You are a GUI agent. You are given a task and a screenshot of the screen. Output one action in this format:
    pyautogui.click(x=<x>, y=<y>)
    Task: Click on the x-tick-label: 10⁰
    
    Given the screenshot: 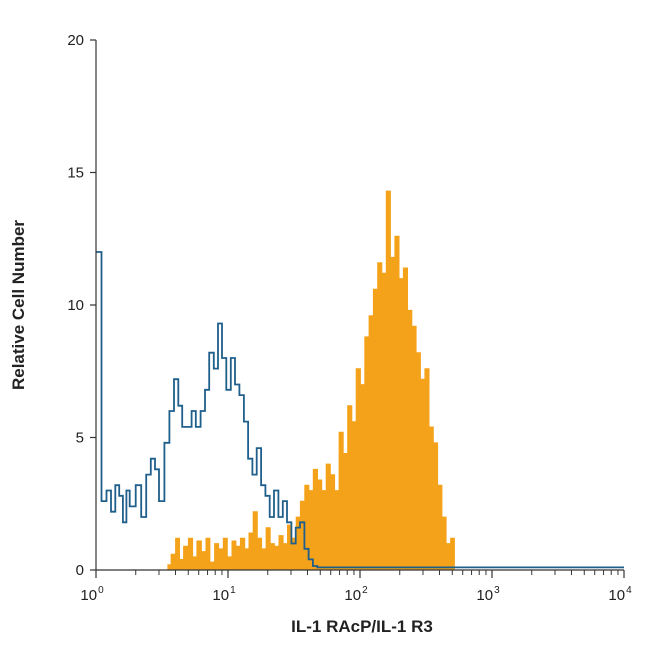 What is the action you would take?
    pyautogui.click(x=92, y=594)
    